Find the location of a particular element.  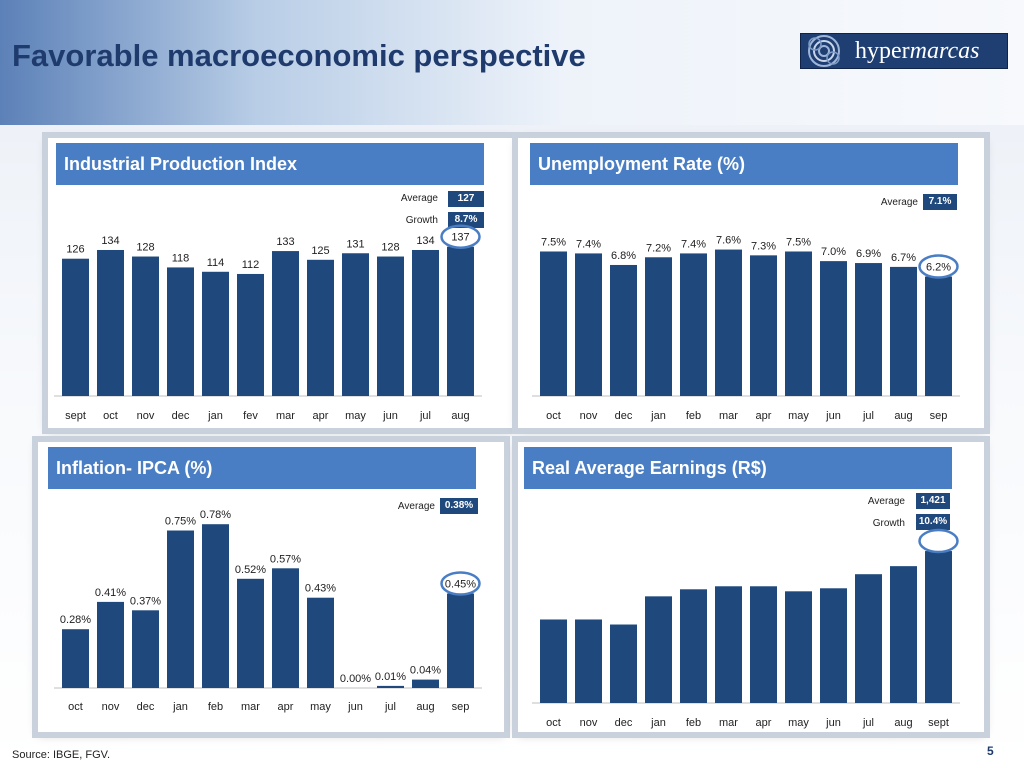

data-label: 0.37% is located at coordinates (145, 601).